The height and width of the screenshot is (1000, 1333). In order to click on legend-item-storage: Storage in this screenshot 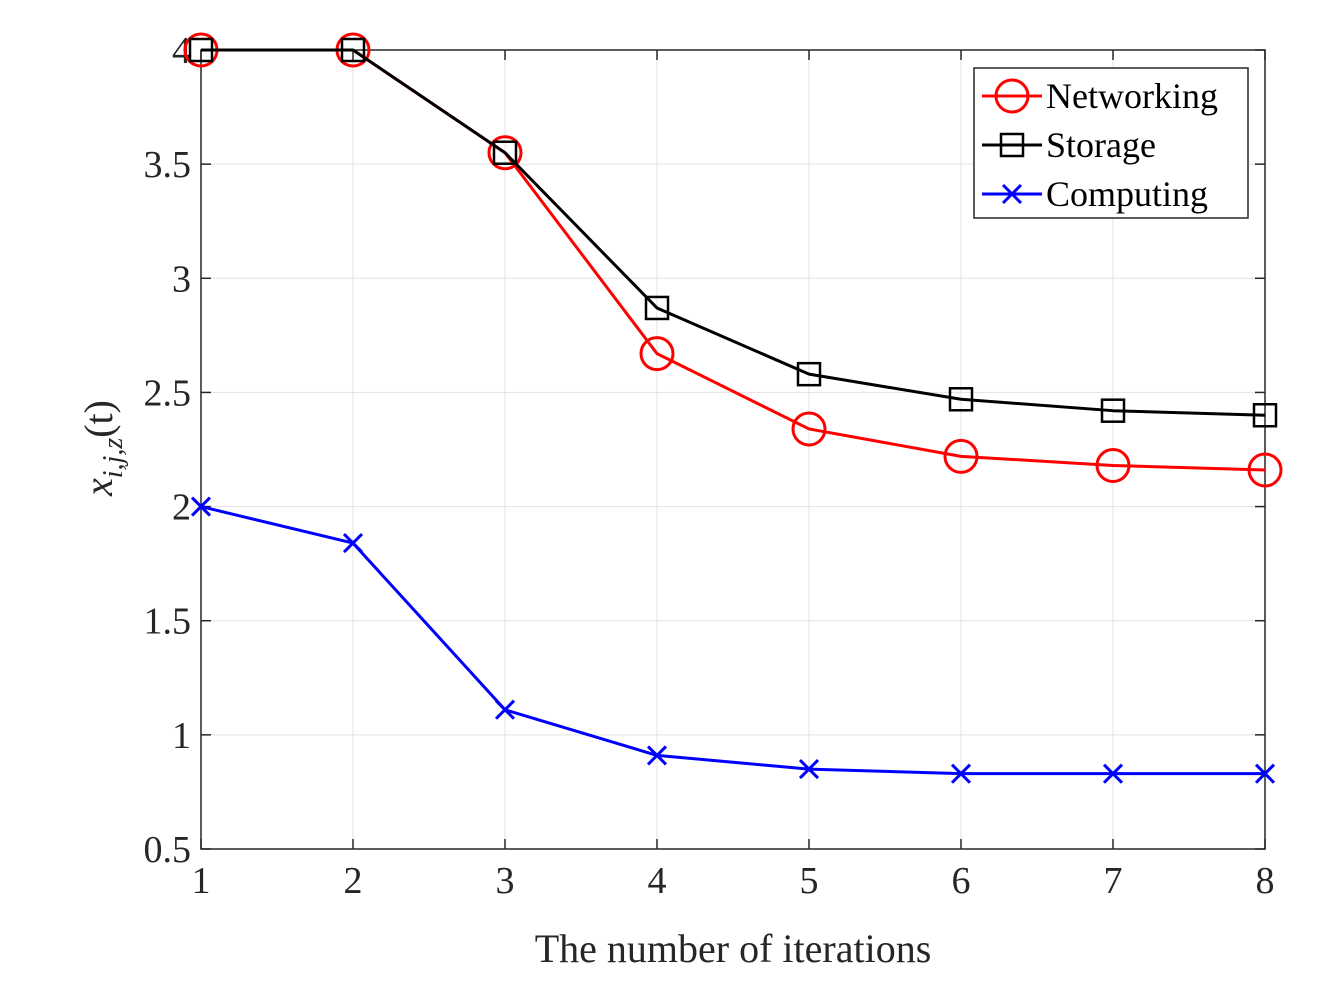, I will do `click(1069, 145)`.